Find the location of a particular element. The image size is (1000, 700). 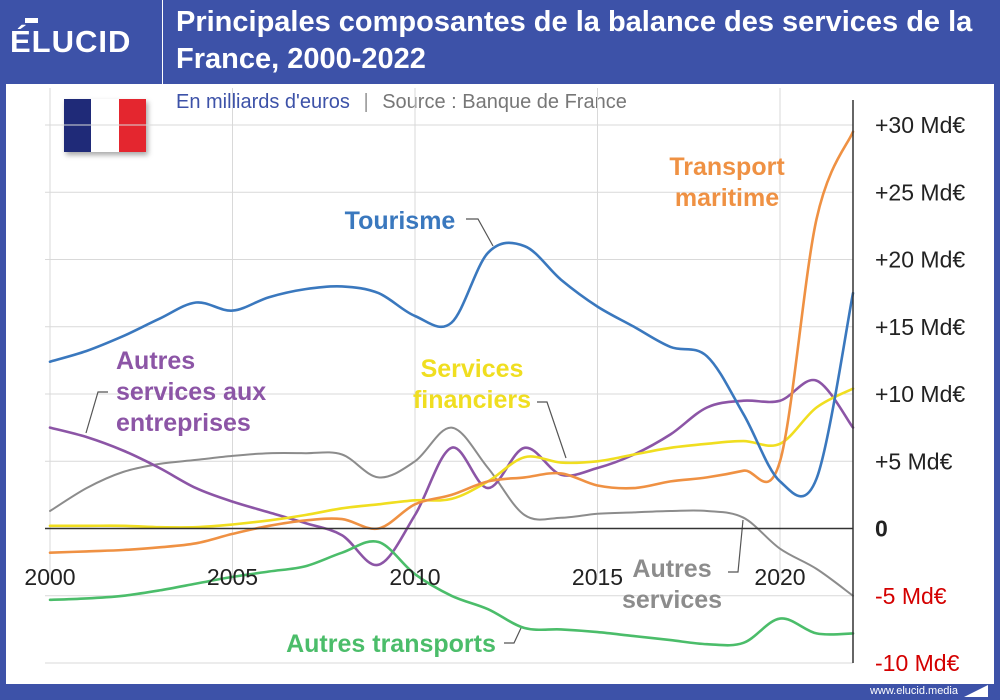

series-label-services-financiers: Services financiers is located at coordinates (472, 384).